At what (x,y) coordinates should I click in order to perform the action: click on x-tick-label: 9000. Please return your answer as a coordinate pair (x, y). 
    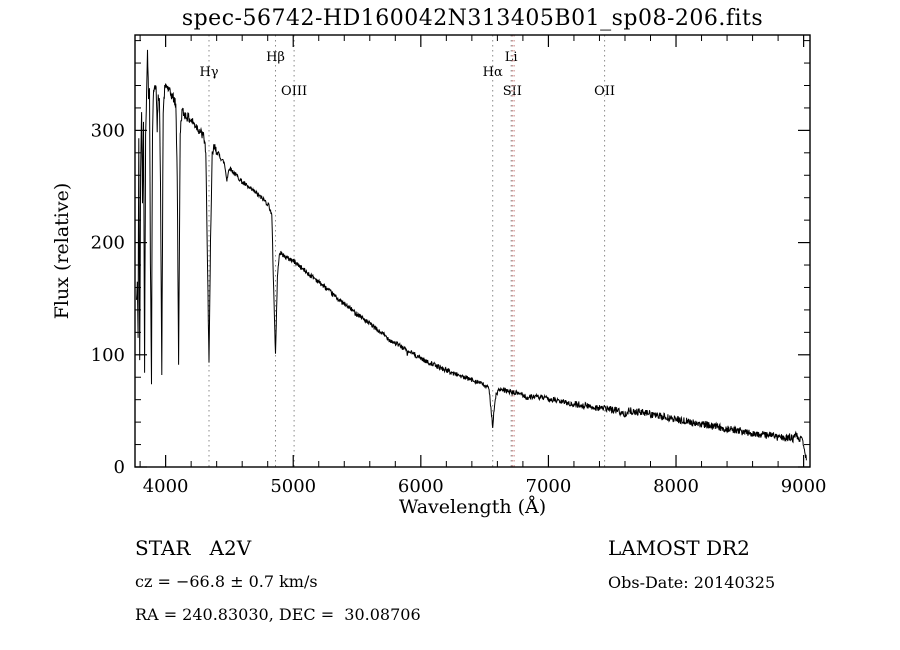
    Looking at the image, I should click on (804, 486).